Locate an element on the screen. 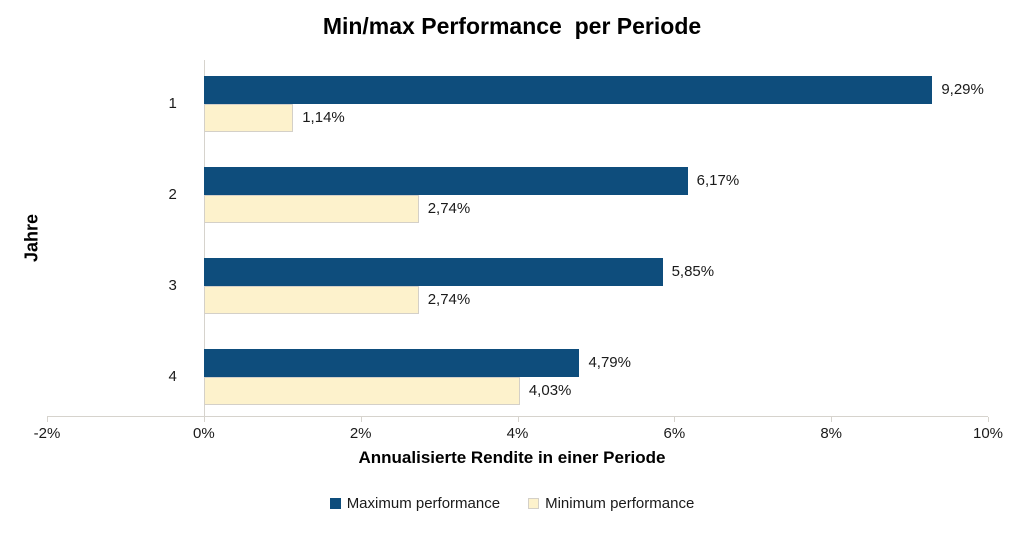 This screenshot has height=535, width=1024. zero-axis-line is located at coordinates (204, 238).